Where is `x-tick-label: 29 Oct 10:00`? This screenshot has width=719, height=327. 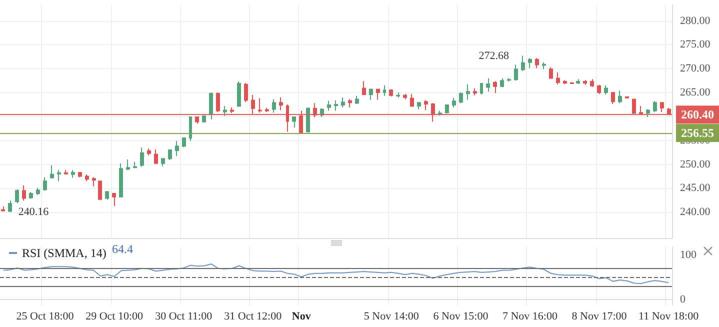 x-tick-label: 29 Oct 10:00 is located at coordinates (115, 316).